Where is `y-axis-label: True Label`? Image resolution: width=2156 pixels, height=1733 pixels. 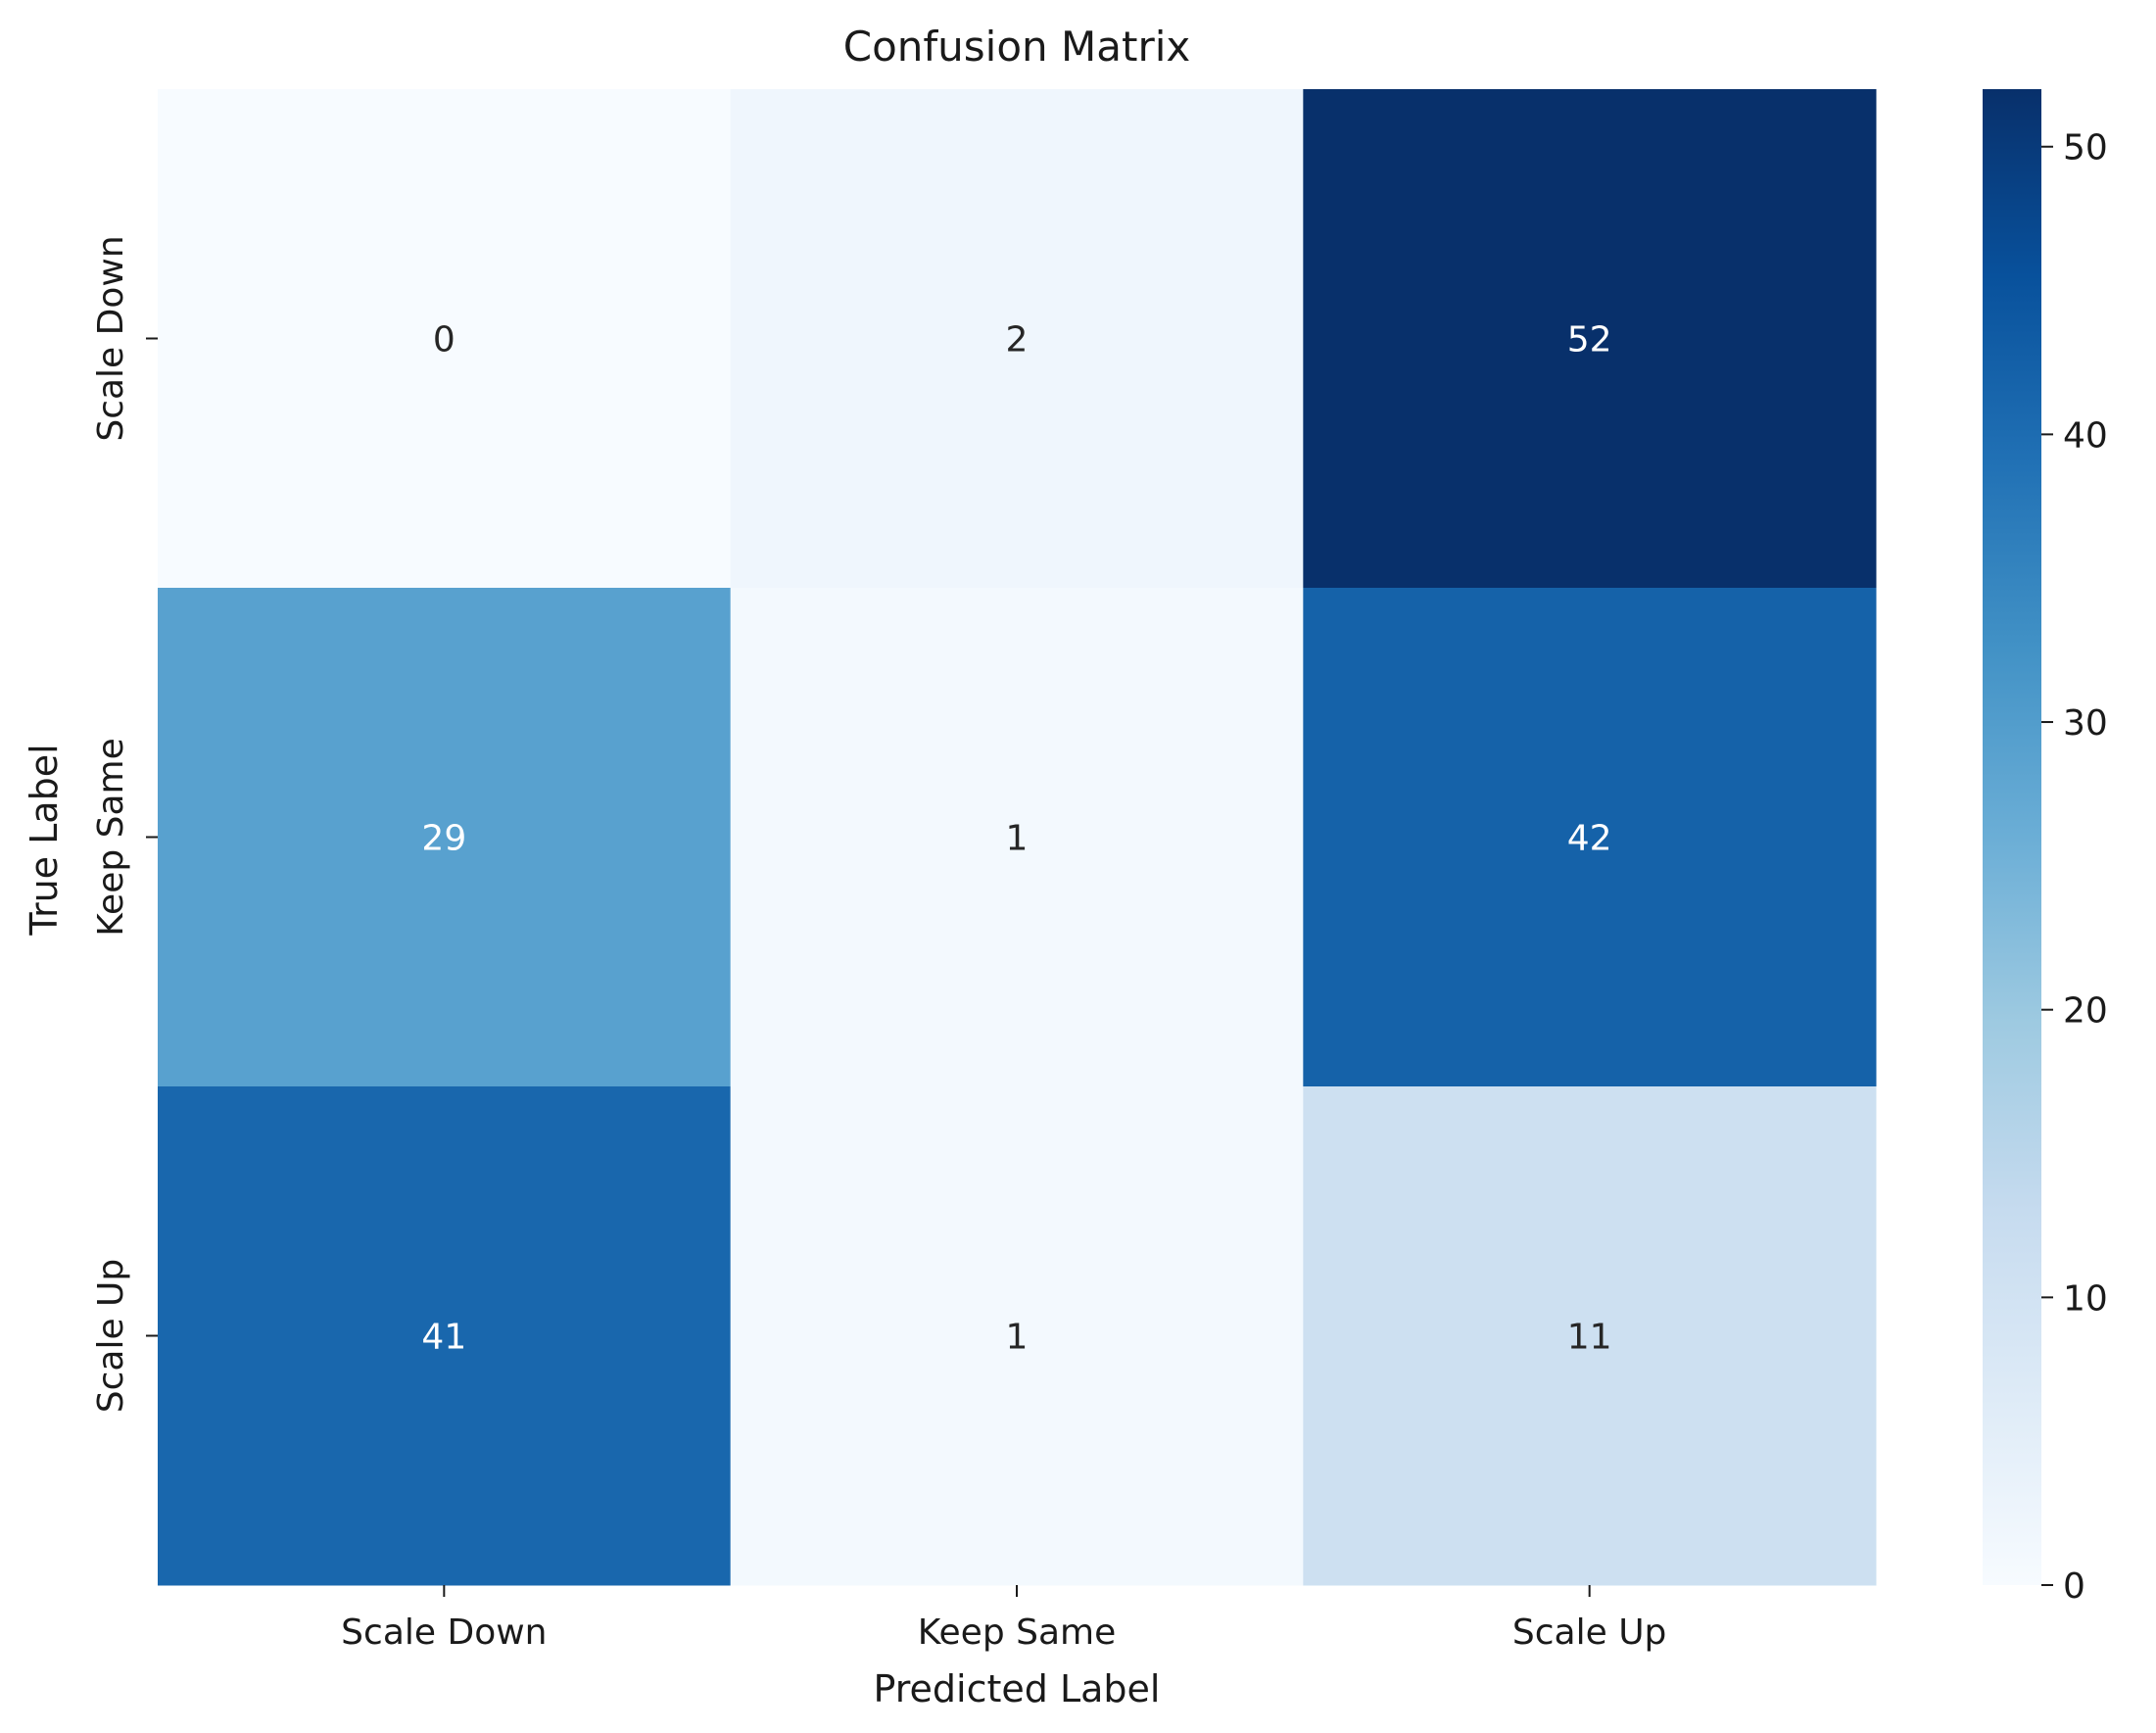
y-axis-label: True Label is located at coordinates (44, 840).